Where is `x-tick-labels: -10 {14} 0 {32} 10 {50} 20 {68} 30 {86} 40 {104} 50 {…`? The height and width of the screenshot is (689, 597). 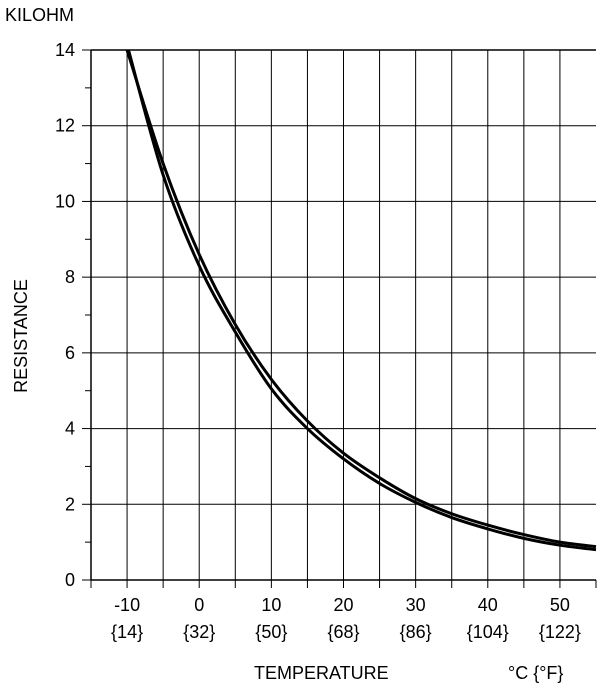 x-tick-labels: -10 {14} 0 {32} 10 {50} 20 {68} 30 {86} 40 {104} 50 {… is located at coordinates (346, 618).